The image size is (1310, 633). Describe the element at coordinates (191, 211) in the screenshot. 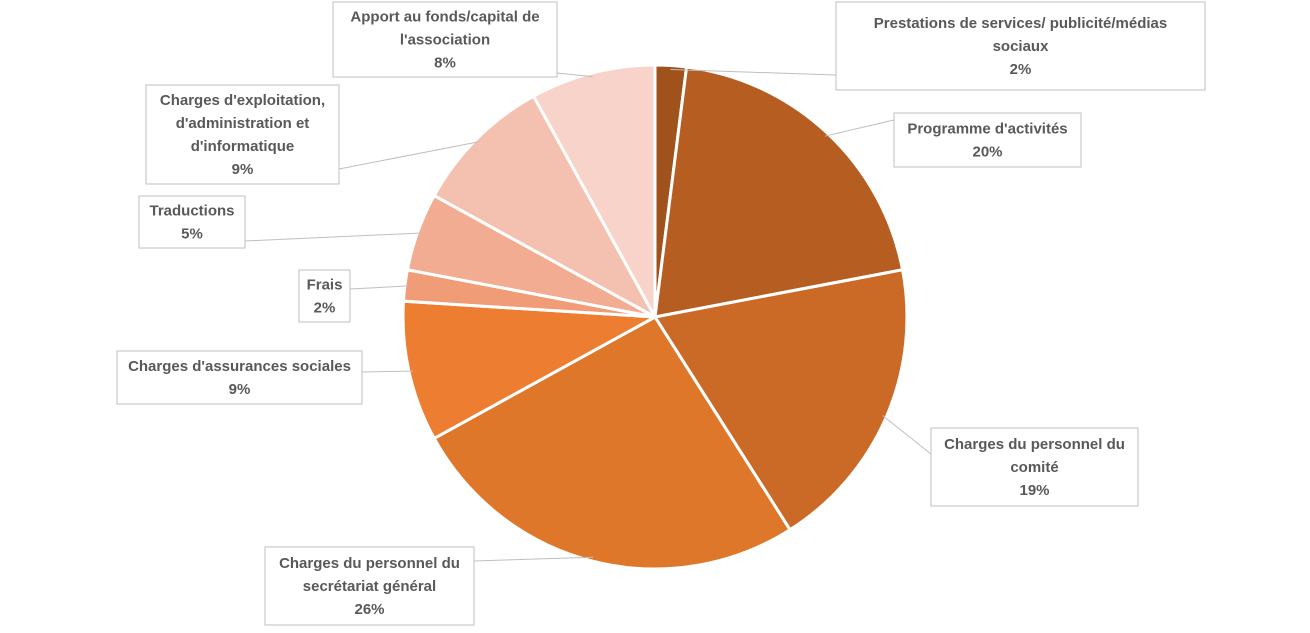

I see `slice-category-label: Traductions` at that location.